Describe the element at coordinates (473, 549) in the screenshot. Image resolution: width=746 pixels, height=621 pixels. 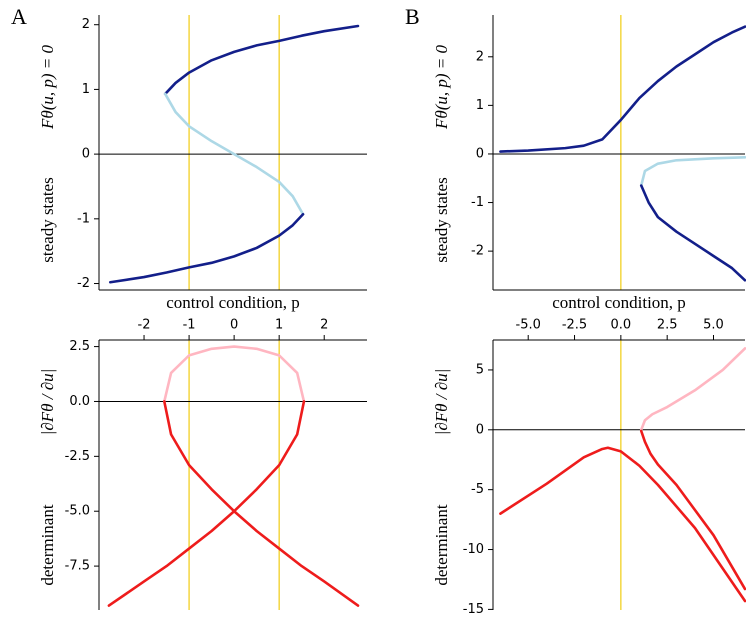
I see `y-tick-label: -10` at that location.